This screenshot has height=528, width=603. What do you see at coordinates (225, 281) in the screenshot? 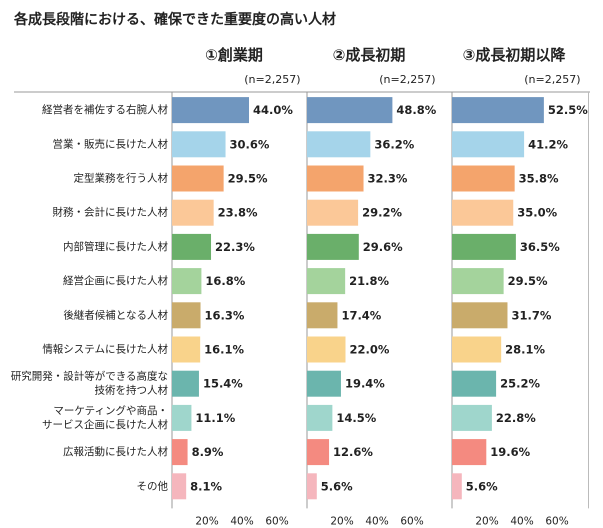
I see `data-label: 16.8%` at bounding box center [225, 281].